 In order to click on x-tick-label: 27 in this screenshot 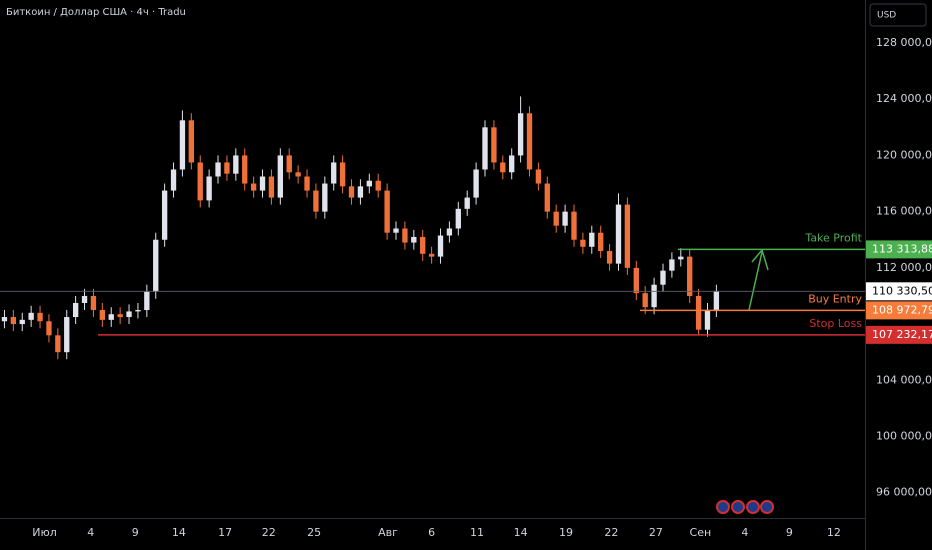, I will do `click(656, 532)`.